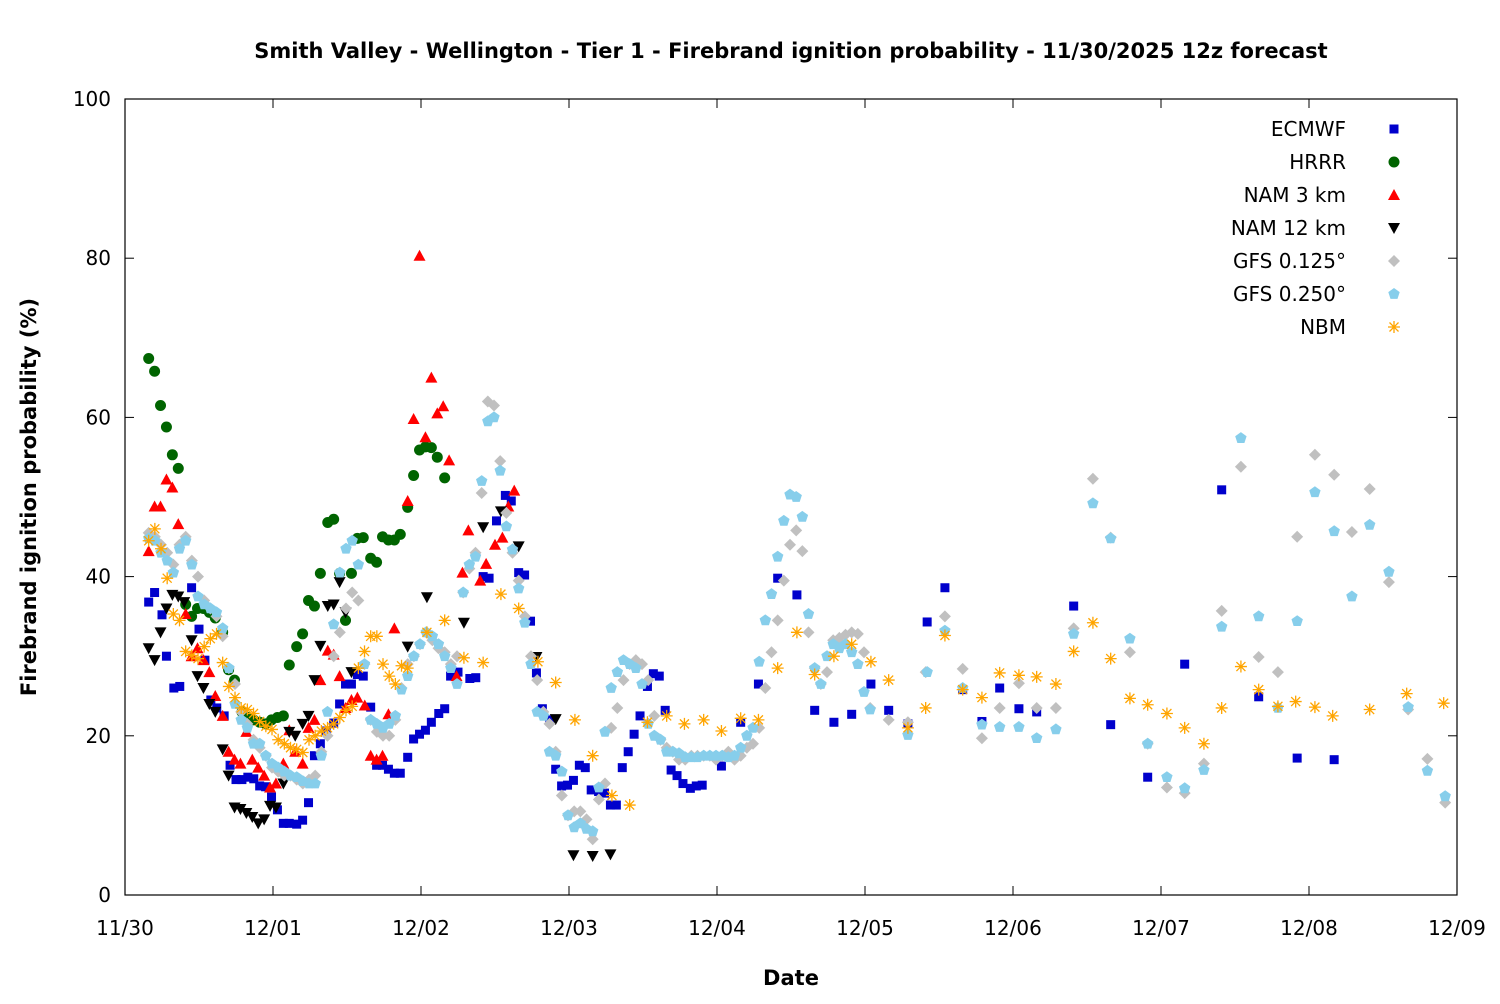 The height and width of the screenshot is (1004, 1500). I want to click on series-nam-3-km, so click(331, 521).